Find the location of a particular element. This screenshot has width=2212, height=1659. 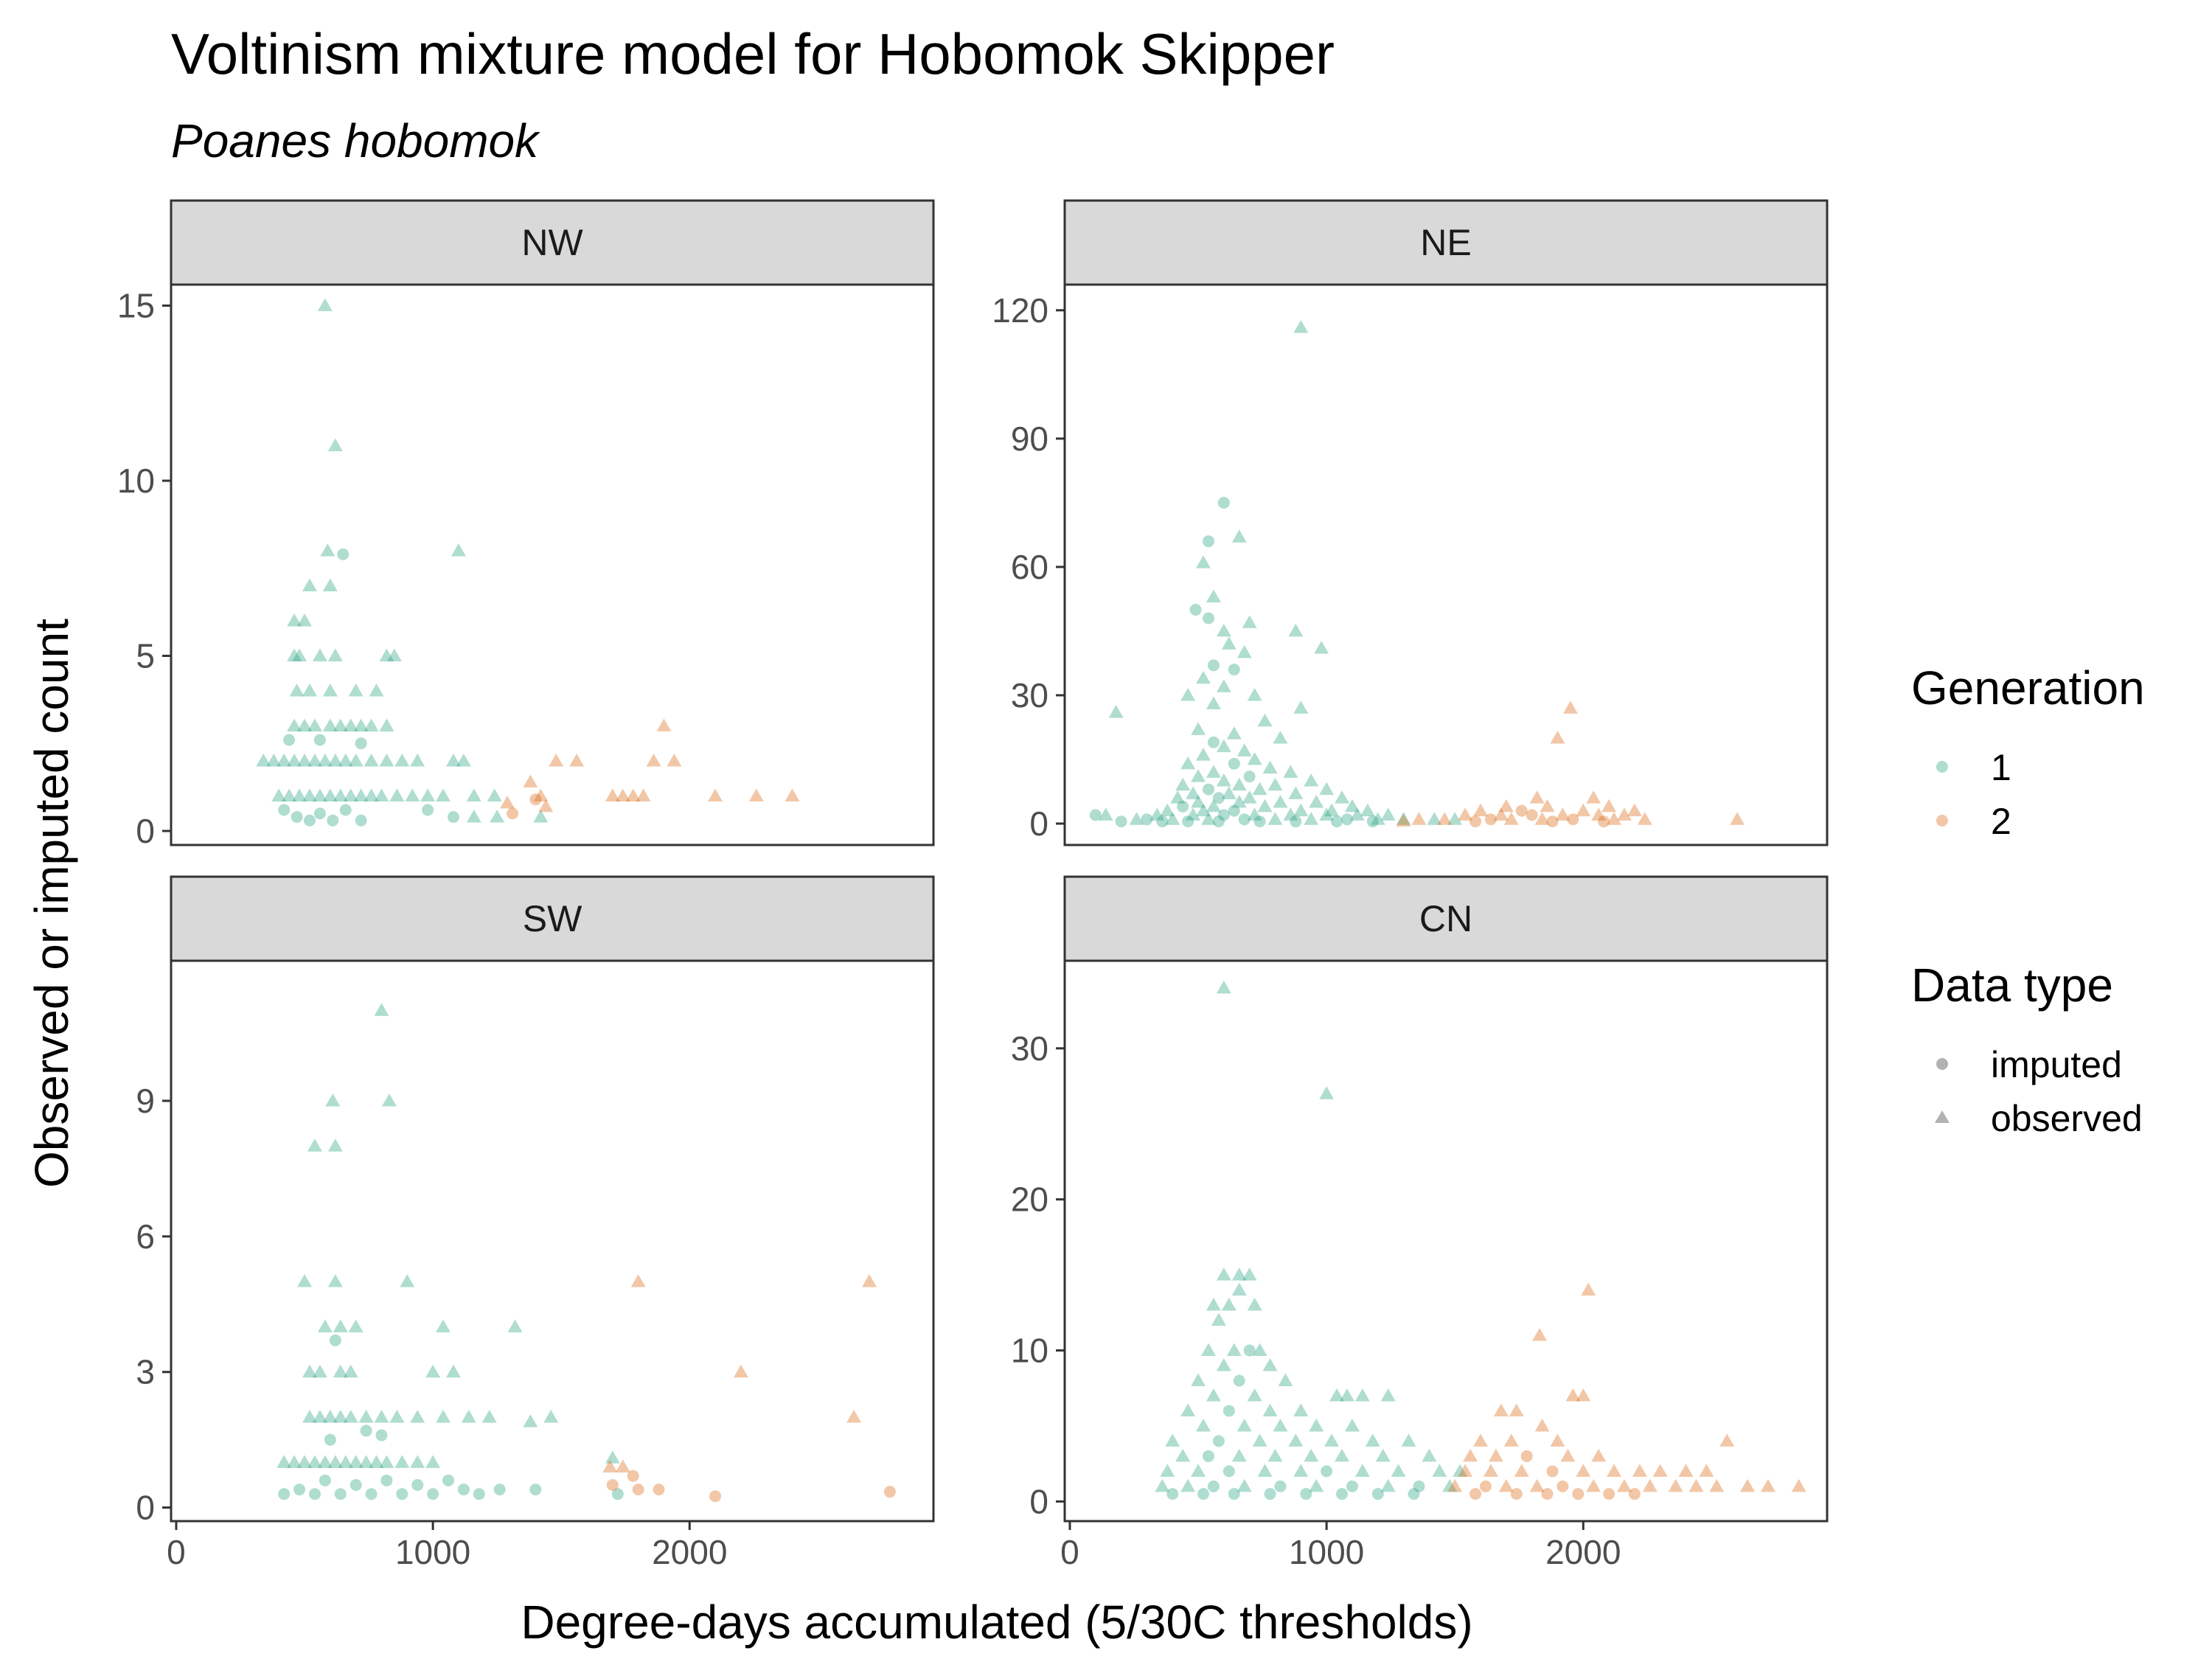

y-tick-label-ne-0: 0 is located at coordinates (1038, 823).